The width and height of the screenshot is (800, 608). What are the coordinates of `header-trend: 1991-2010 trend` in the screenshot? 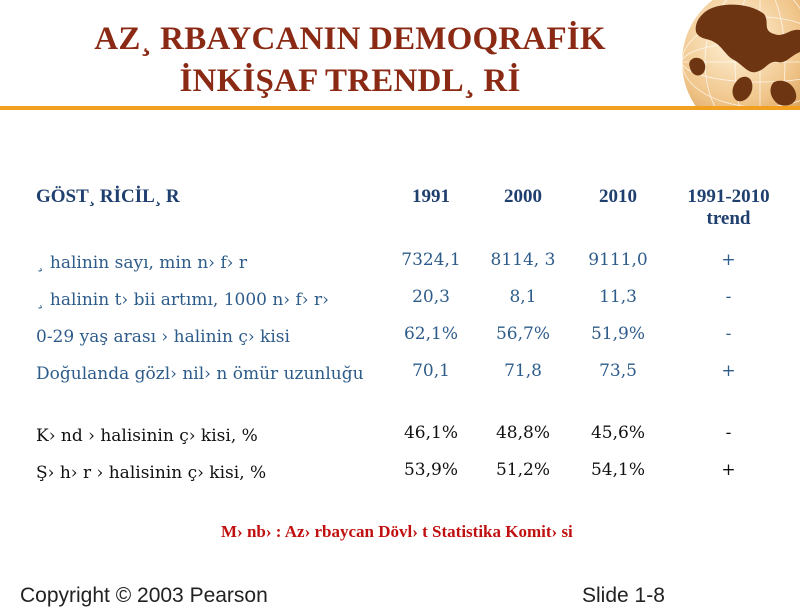 It's located at (728, 207).